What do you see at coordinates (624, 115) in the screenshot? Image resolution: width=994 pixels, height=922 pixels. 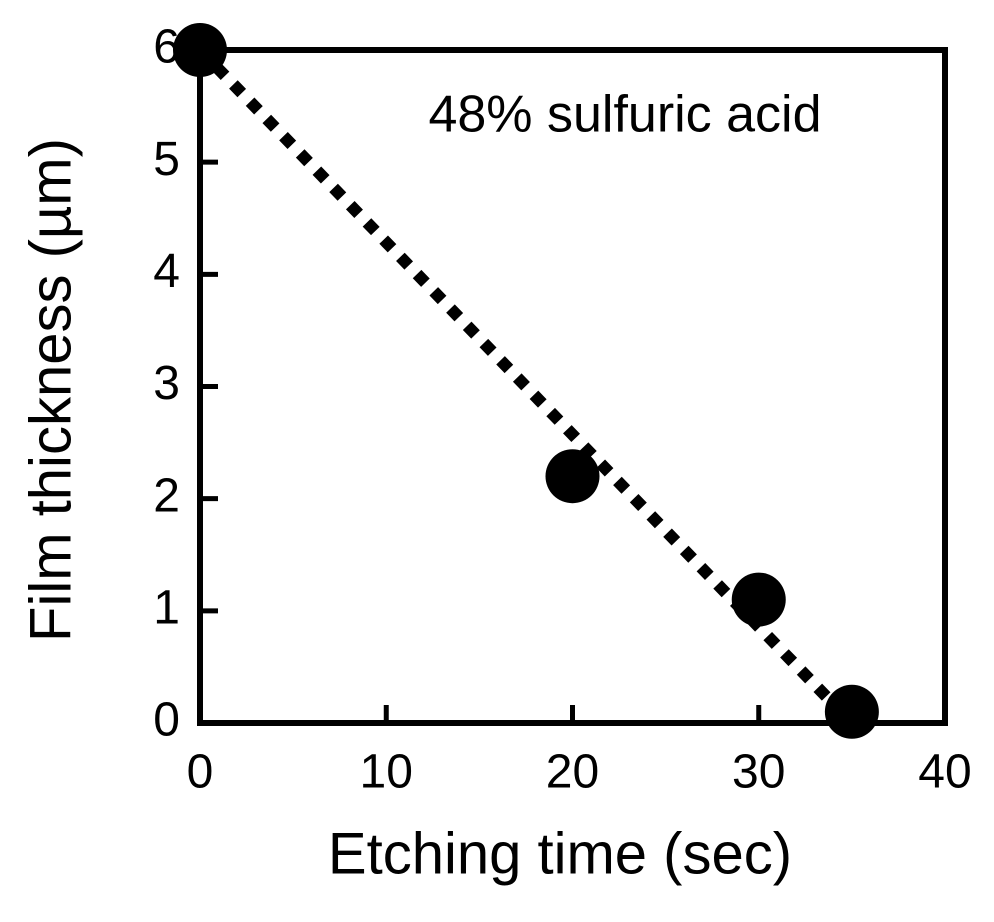 I see `annotation: 48% sulfuric acid` at bounding box center [624, 115].